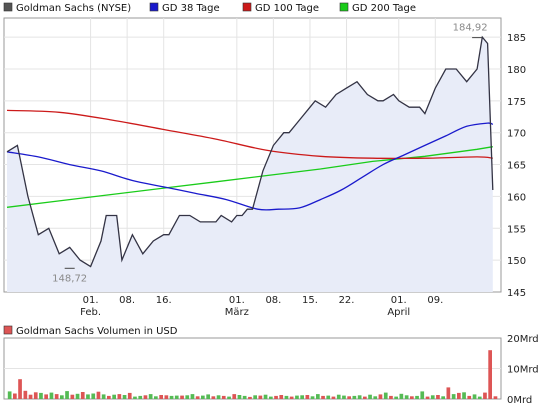 The height and width of the screenshot is (407, 545). Describe the element at coordinates (310, 300) in the screenshot. I see `x-tick-label: 15.` at that location.